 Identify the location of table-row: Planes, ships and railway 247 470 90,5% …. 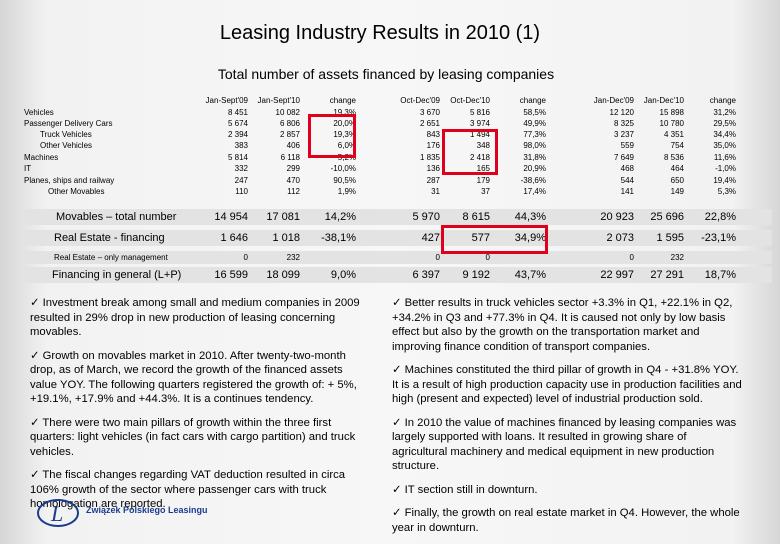
(397, 181).